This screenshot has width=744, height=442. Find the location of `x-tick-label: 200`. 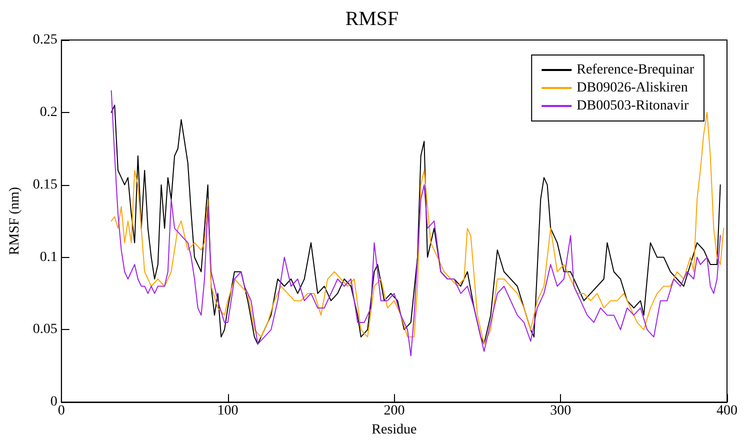

x-tick-label: 200 is located at coordinates (394, 411).